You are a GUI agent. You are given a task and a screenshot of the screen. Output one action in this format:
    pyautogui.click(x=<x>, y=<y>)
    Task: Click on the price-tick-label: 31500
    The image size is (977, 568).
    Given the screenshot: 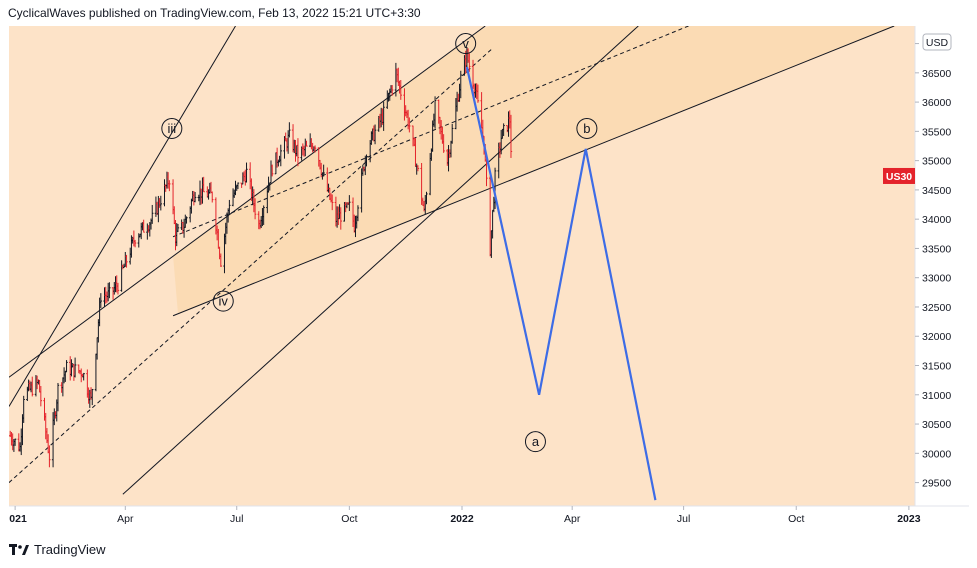 What is the action you would take?
    pyautogui.click(x=936, y=367)
    